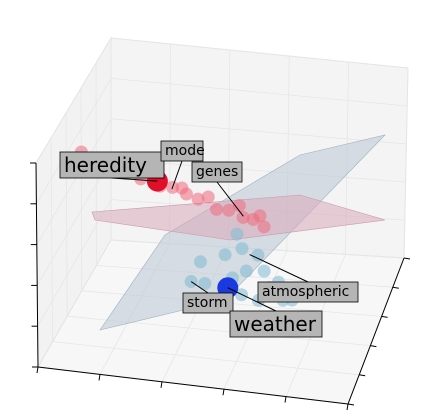  Describe the element at coordinates (105, 165) in the screenshot. I see `annotation-label: heredity` at that location.